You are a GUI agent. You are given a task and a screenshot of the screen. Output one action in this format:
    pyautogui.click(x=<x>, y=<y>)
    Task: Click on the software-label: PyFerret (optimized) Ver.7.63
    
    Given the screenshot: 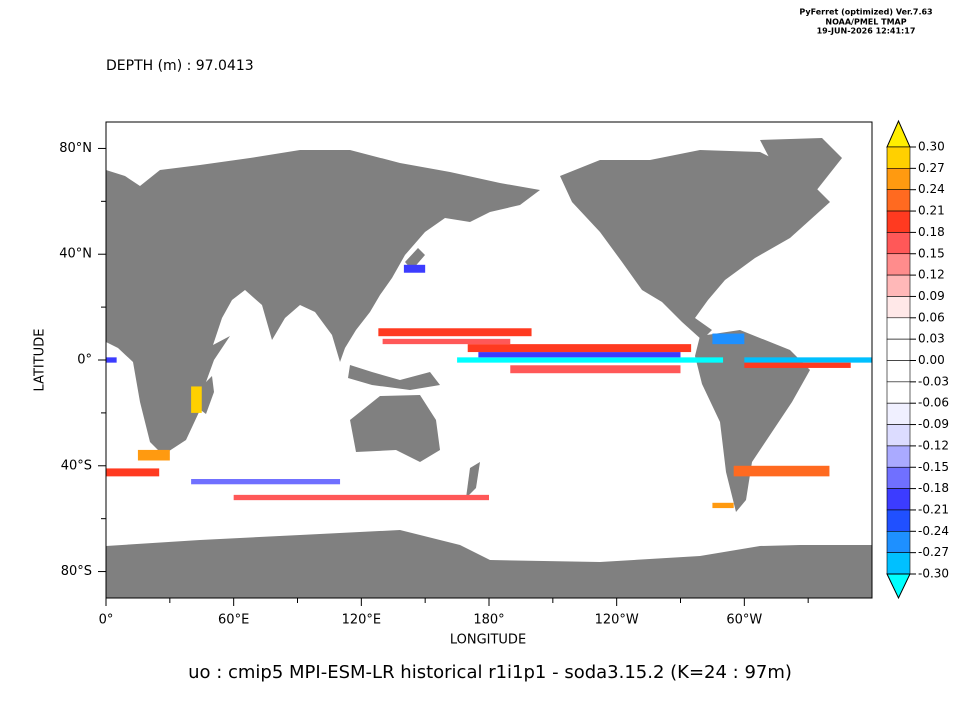 What is the action you would take?
    pyautogui.click(x=865, y=12)
    